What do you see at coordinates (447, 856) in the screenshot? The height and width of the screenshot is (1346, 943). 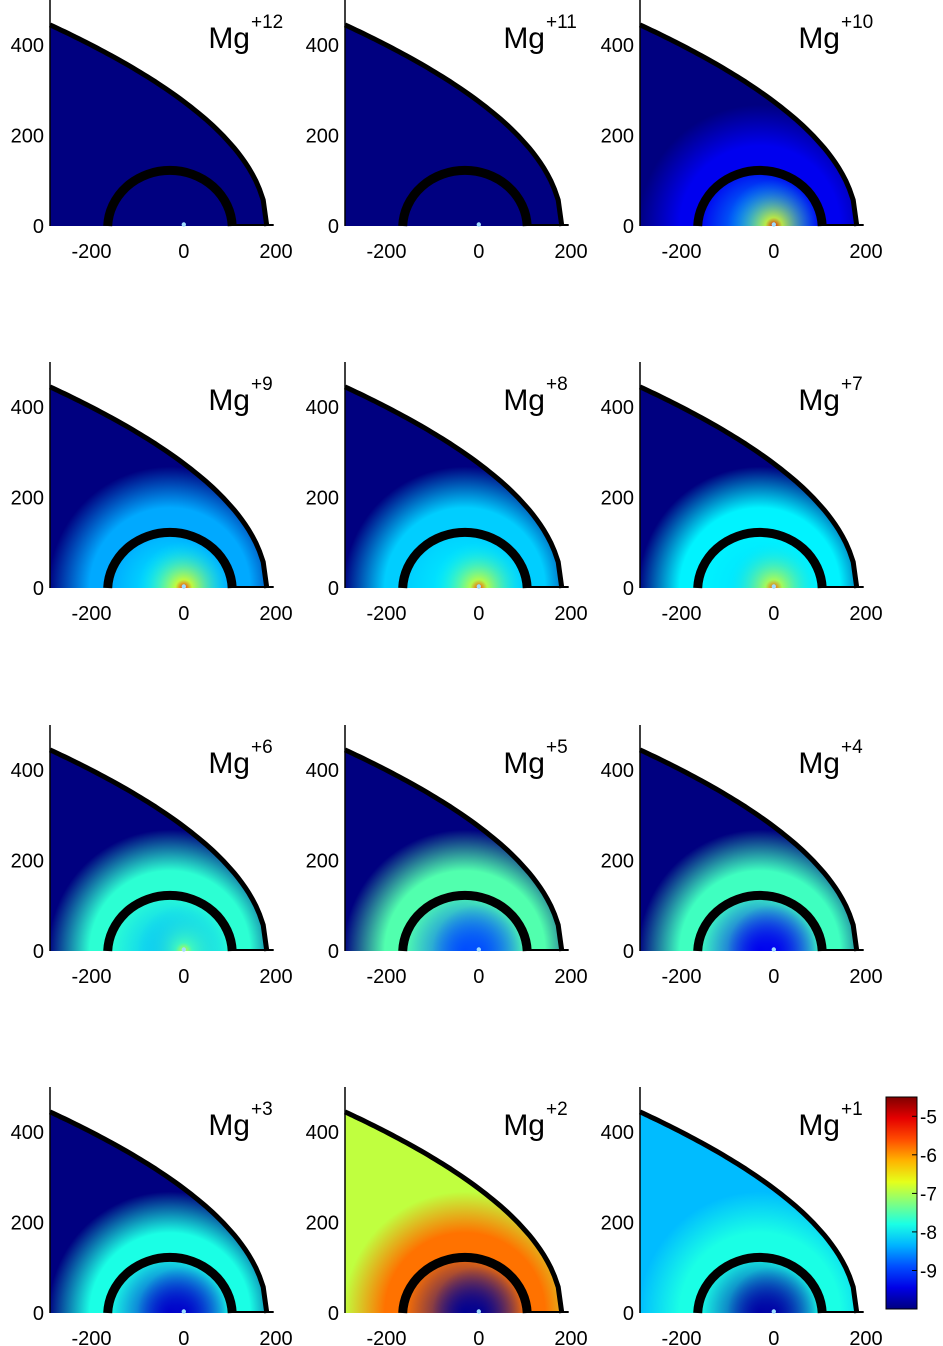 I see `panel-mgplus5: 0 200 400 -200 0 200 Mg +5` at bounding box center [447, 856].